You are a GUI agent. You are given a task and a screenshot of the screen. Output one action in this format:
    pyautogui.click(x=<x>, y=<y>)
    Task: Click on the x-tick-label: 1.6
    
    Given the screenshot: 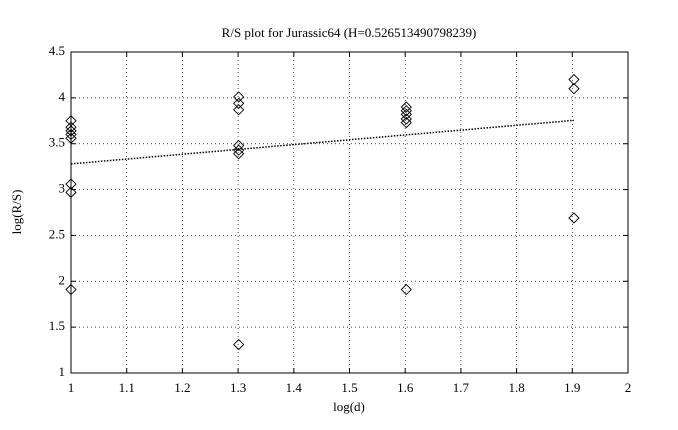 What is the action you would take?
    pyautogui.click(x=405, y=387)
    